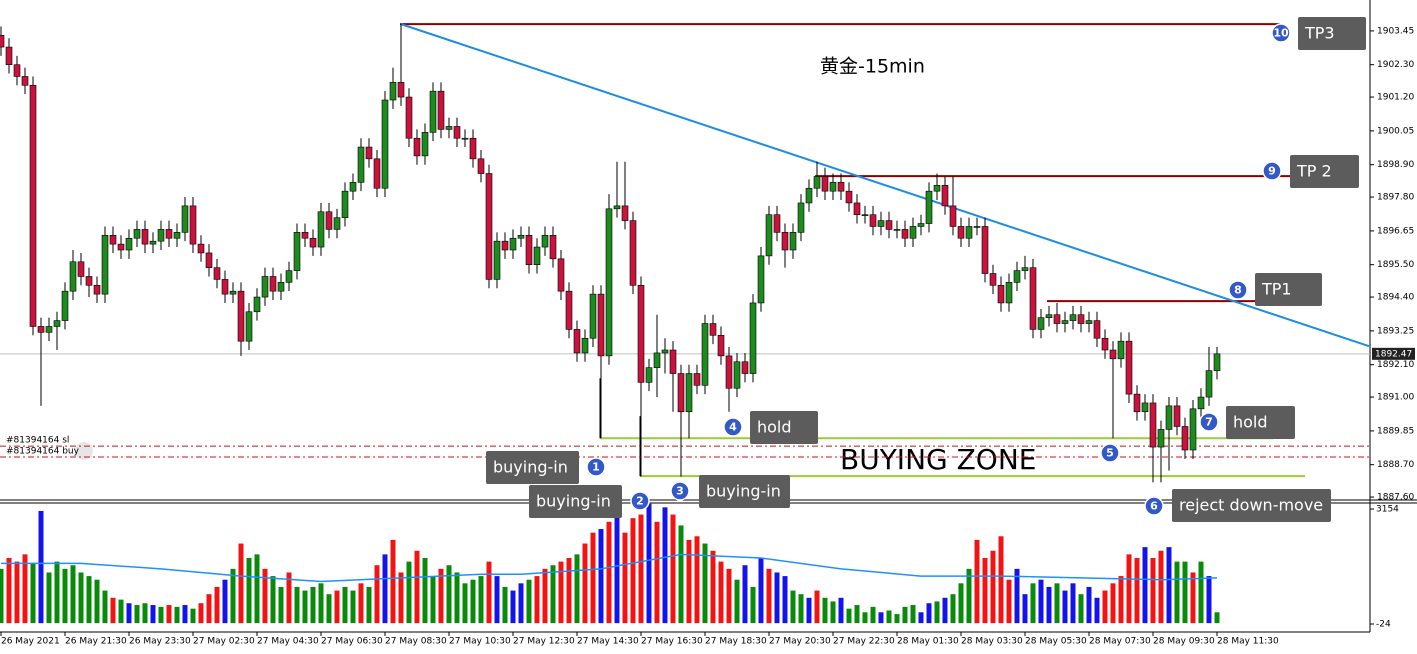  I want to click on annotation-number: 4, so click(733, 427).